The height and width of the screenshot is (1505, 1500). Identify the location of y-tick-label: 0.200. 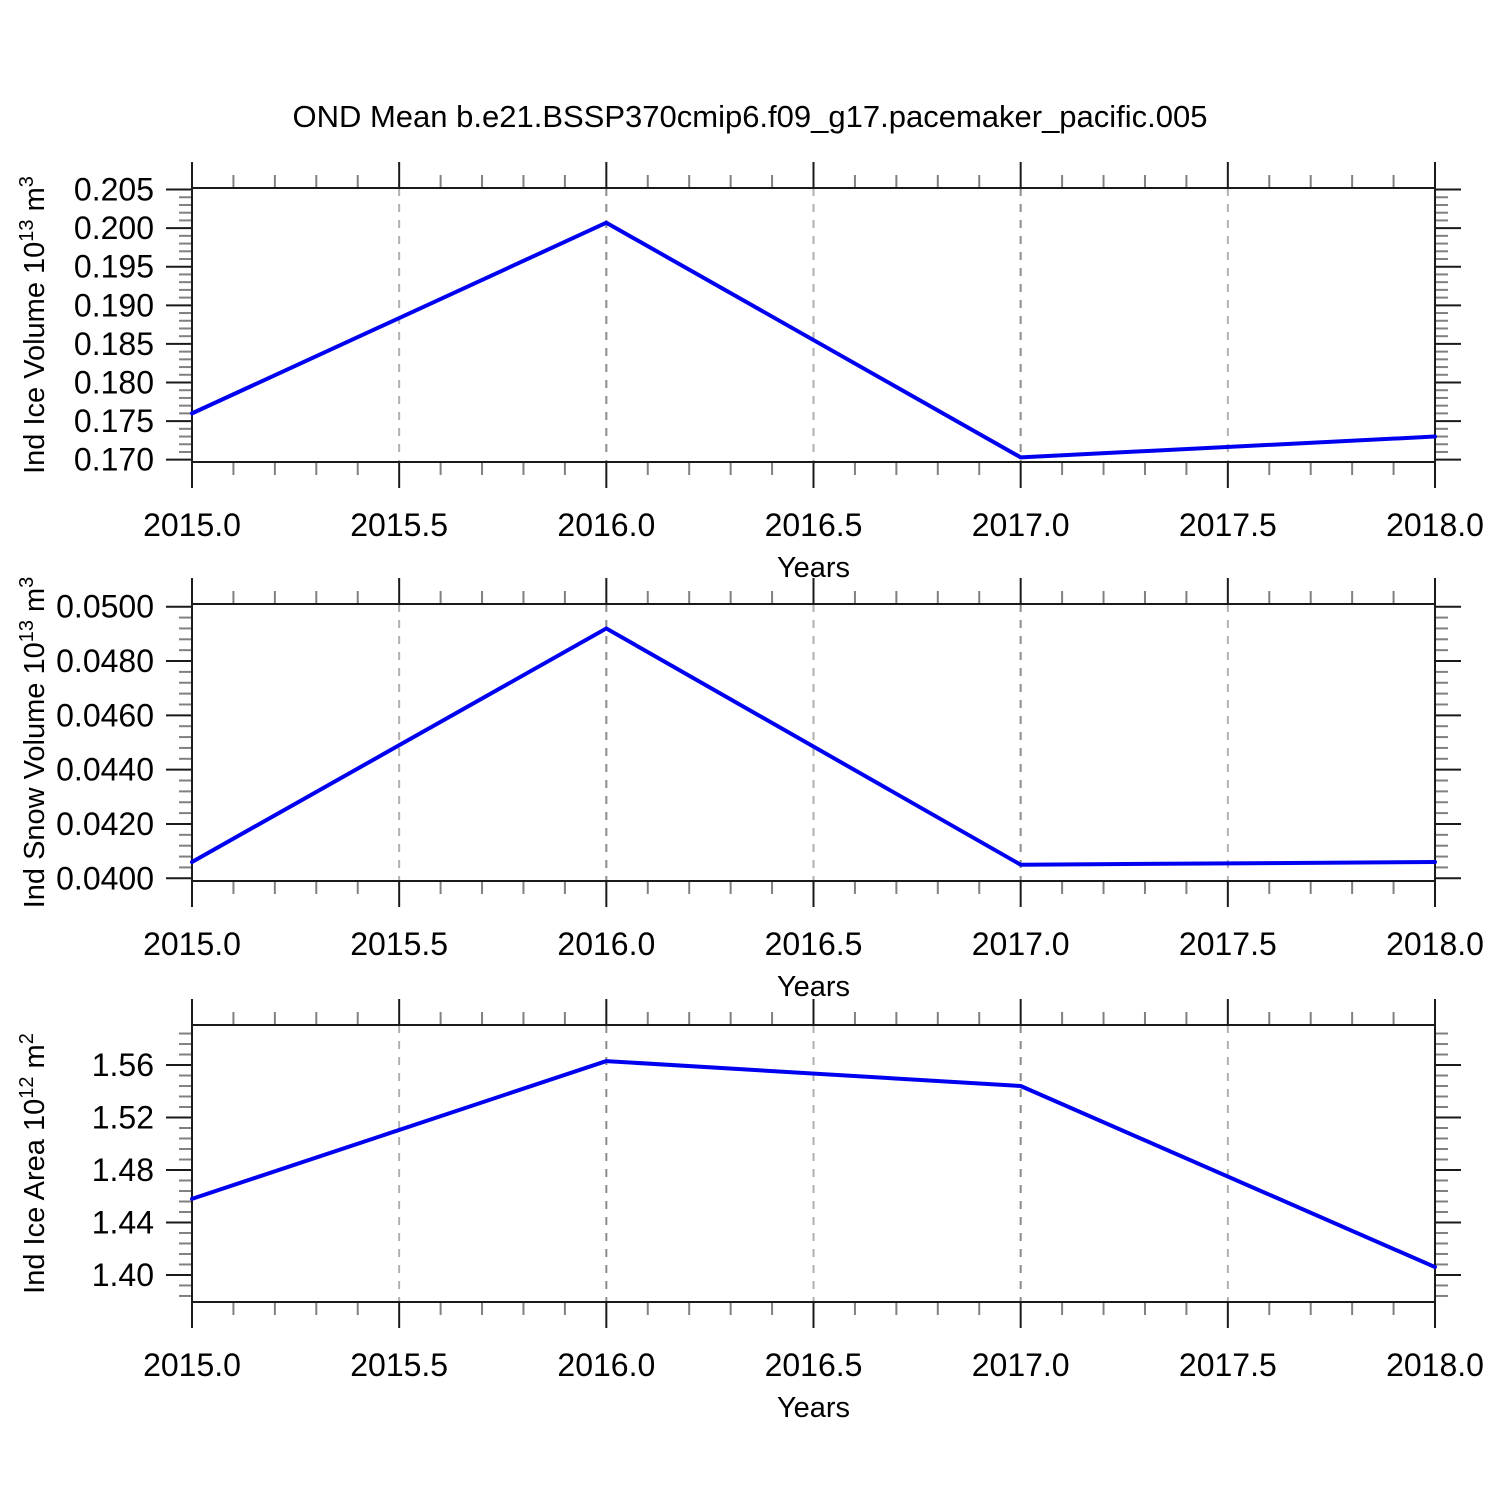
(114, 228).